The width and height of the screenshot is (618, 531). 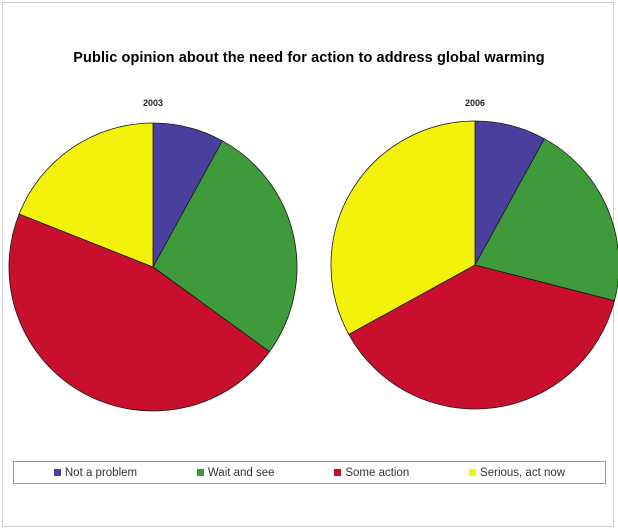 What do you see at coordinates (523, 472) in the screenshot?
I see `legend-label-serious-act-now: Serious, act now` at bounding box center [523, 472].